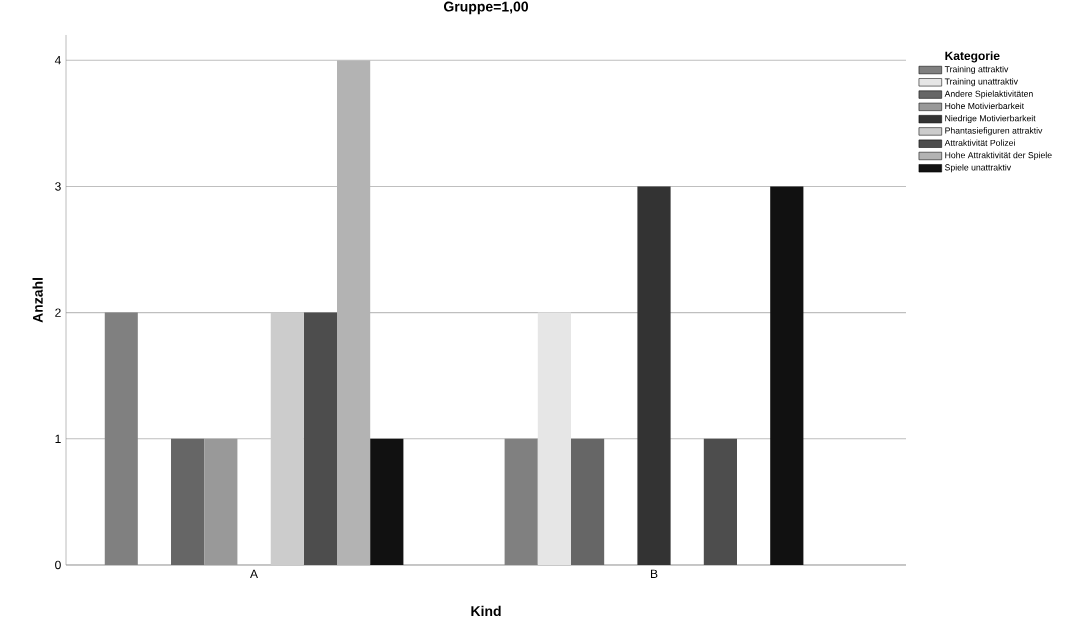 This screenshot has width=1082, height=642. What do you see at coordinates (979, 142) in the screenshot?
I see `legend-label: Attraktivität Polizei` at bounding box center [979, 142].